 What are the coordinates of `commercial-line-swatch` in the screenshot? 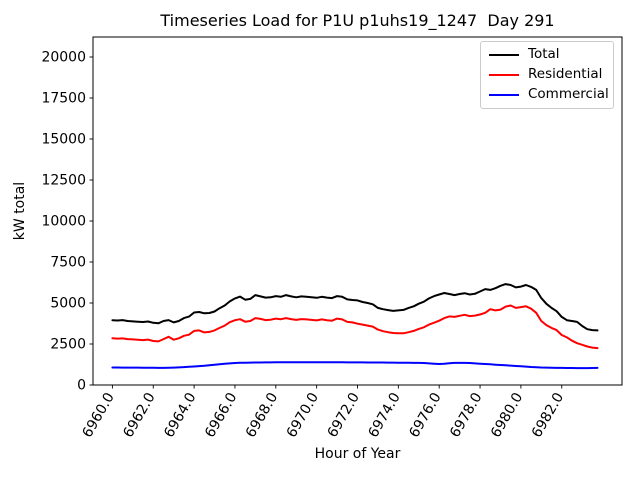 It's located at (504, 95).